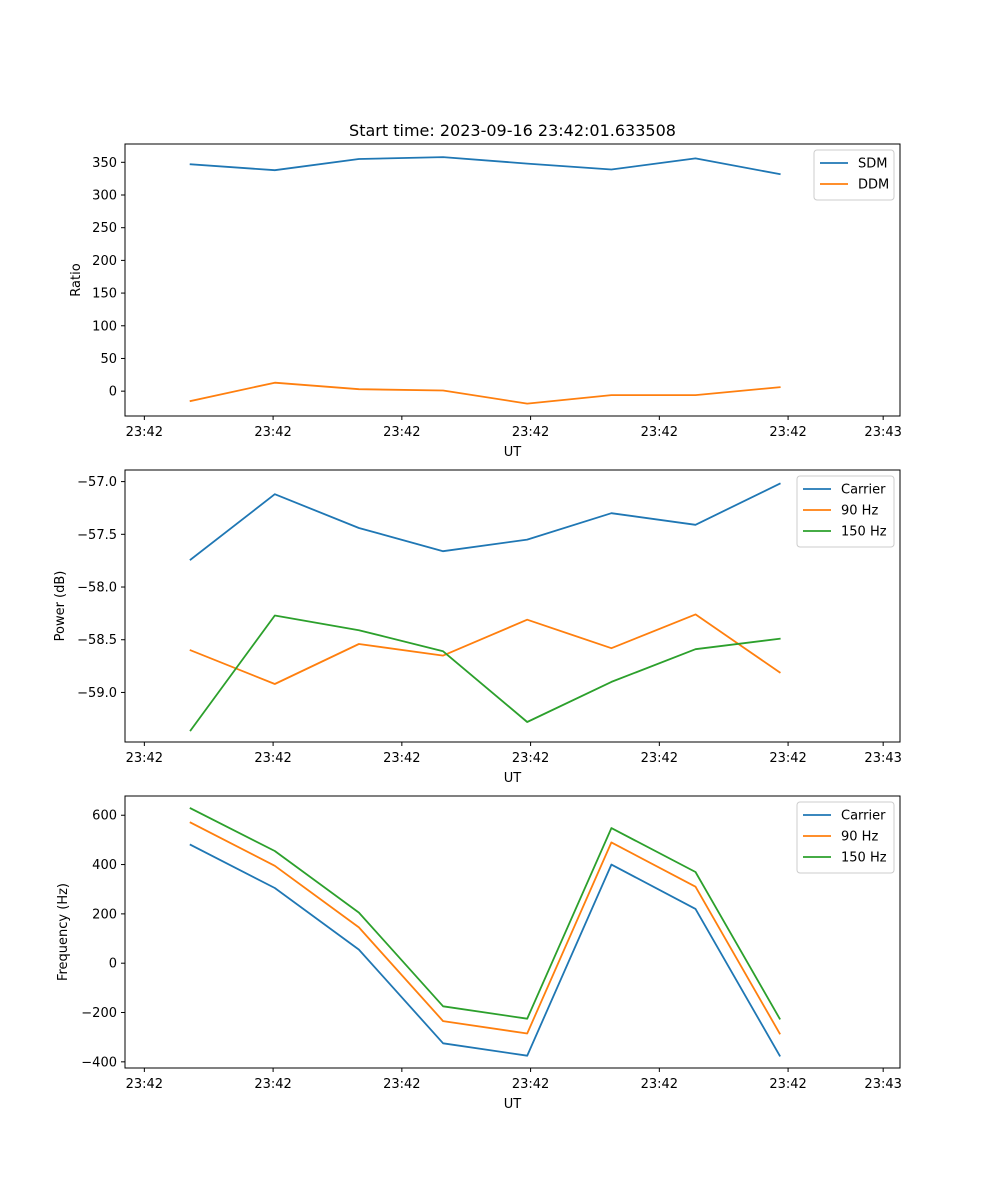  What do you see at coordinates (97, 693) in the screenshot?
I see `chart-1-ytick-label: −59.0` at bounding box center [97, 693].